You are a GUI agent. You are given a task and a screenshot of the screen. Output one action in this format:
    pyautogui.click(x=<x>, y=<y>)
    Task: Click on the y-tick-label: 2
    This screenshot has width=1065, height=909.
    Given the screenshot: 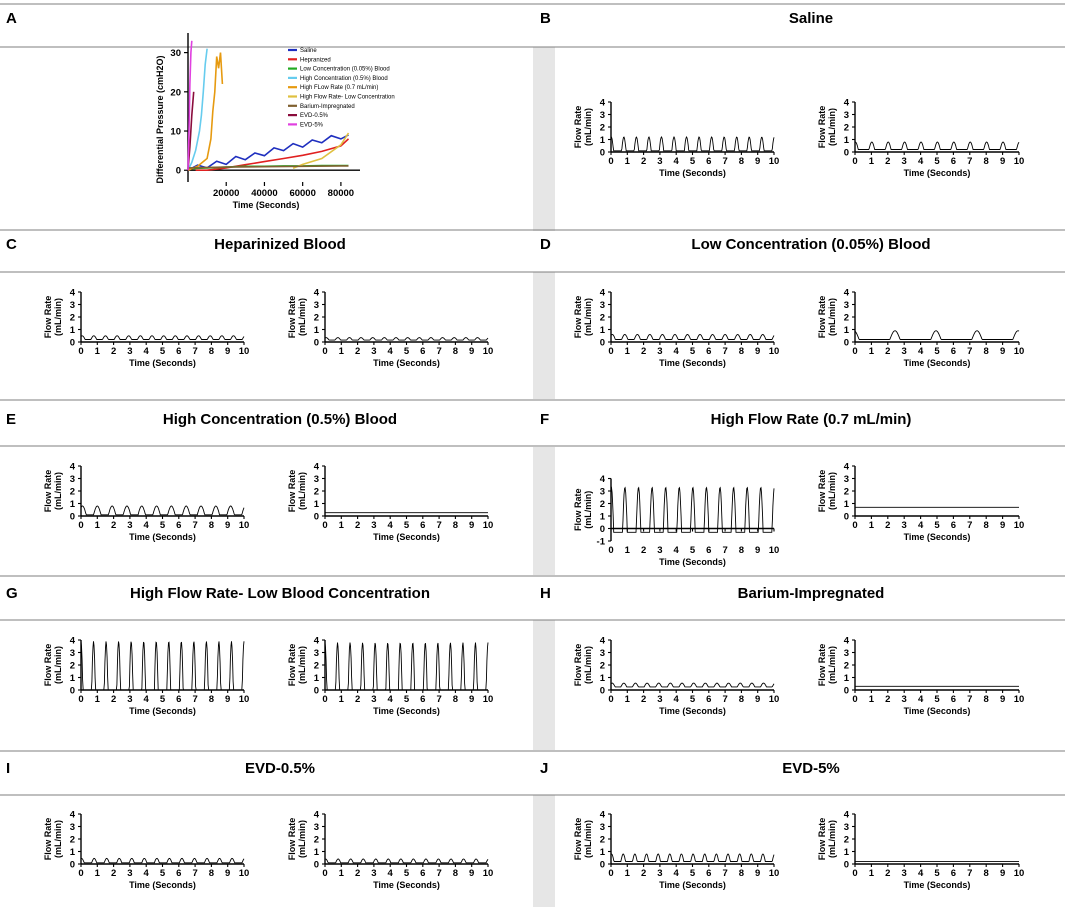 What is the action you would take?
    pyautogui.click(x=846, y=318)
    